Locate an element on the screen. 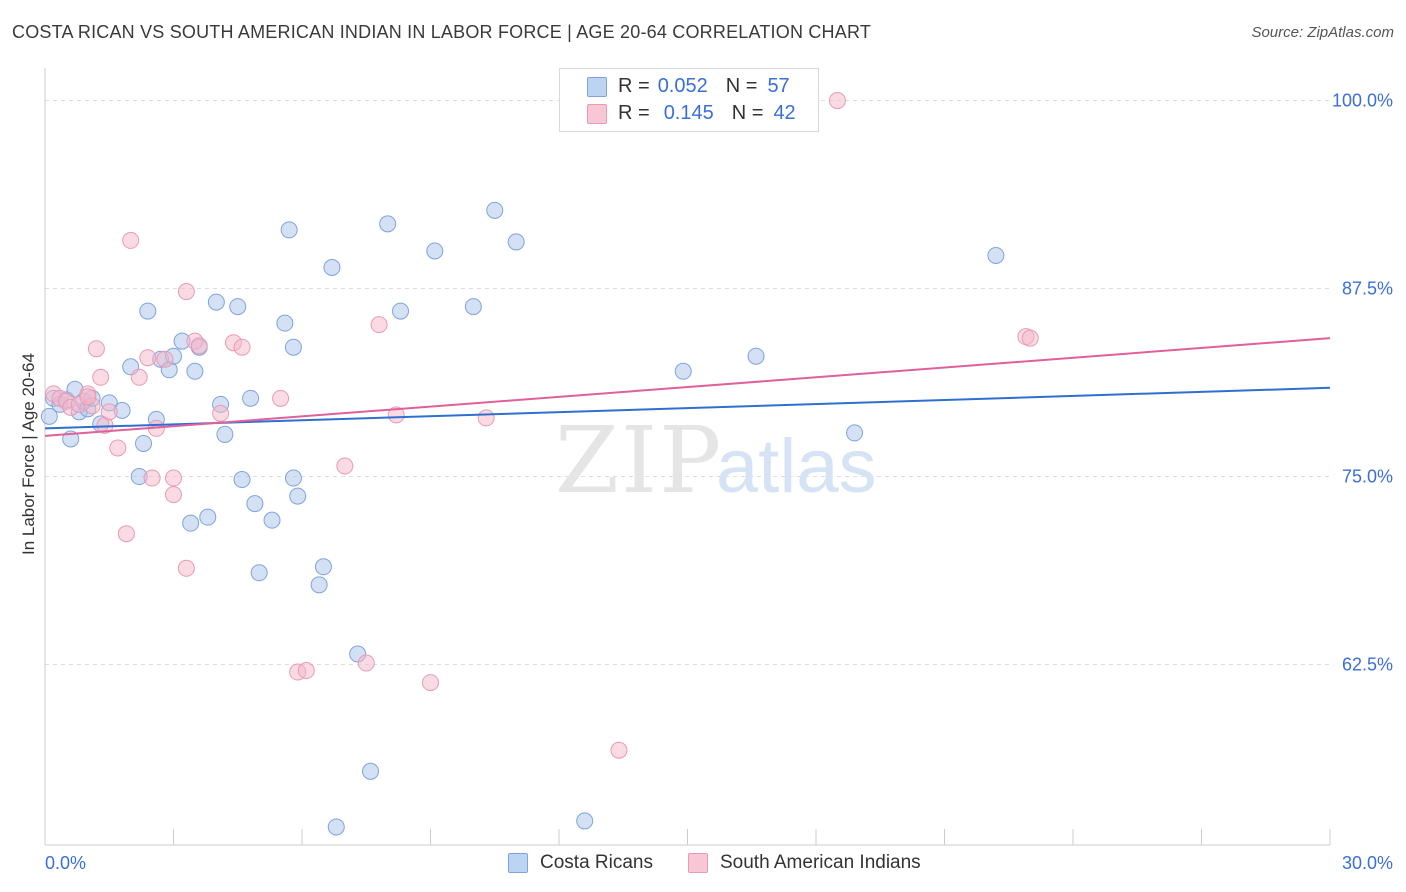  legend-row-south-american-indians: R = 0.145 N = 42 is located at coordinates (707, 113).